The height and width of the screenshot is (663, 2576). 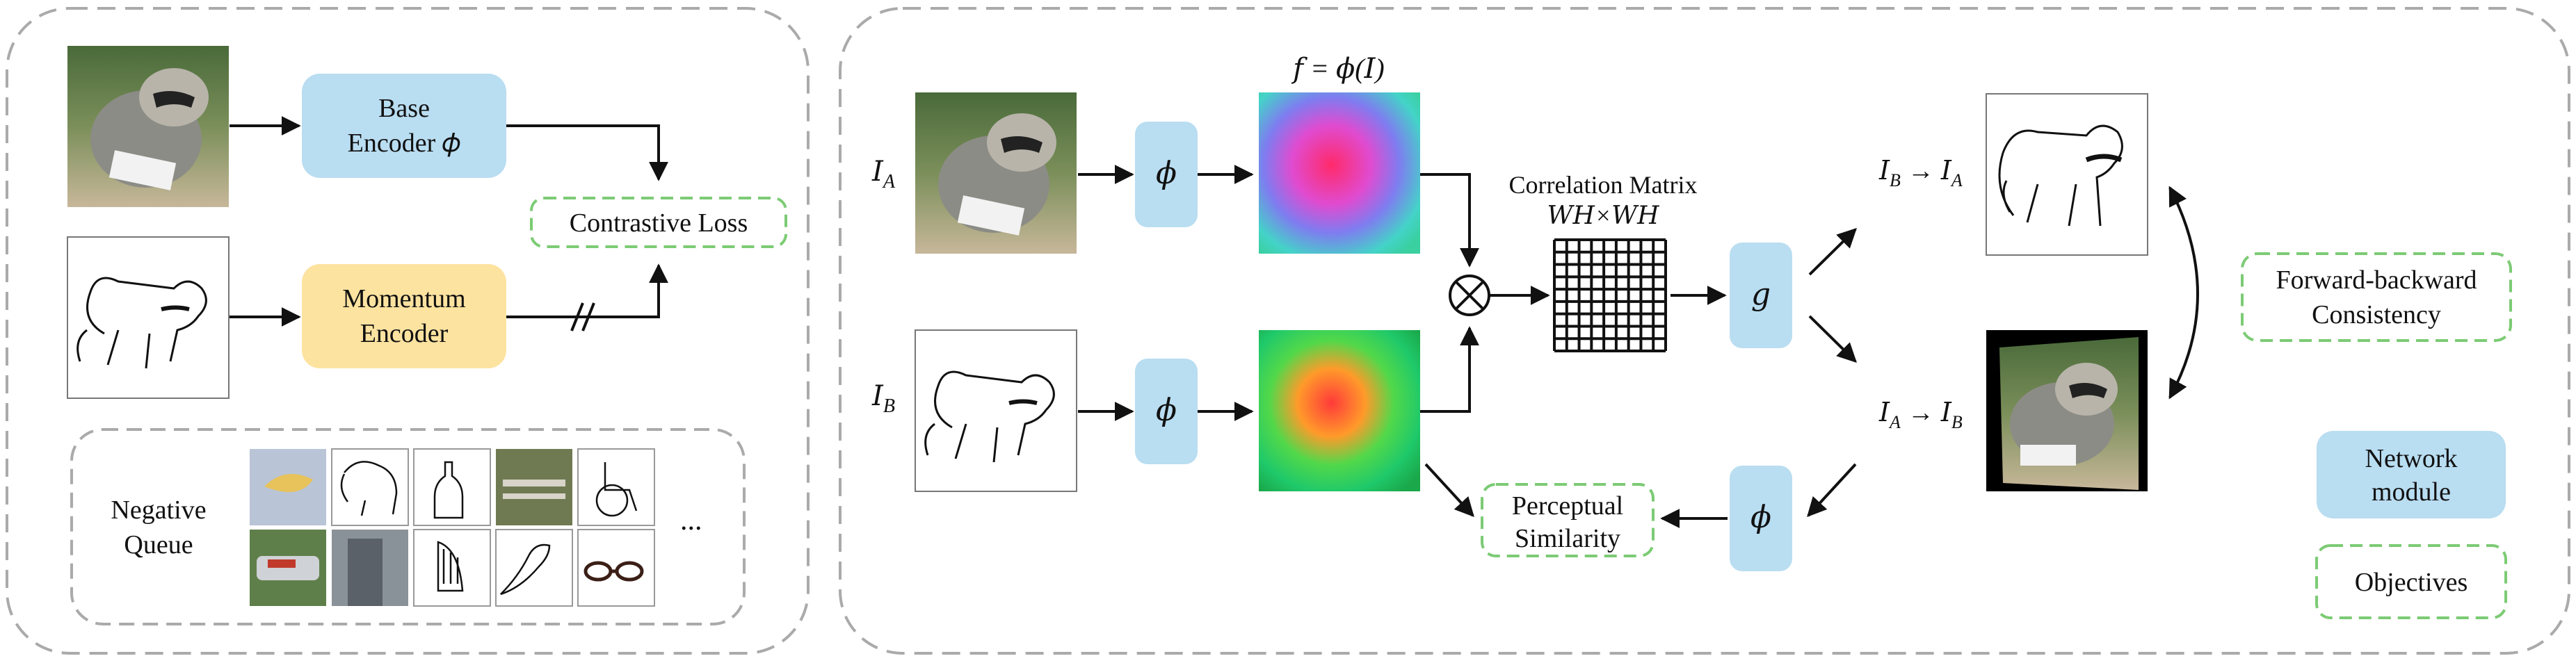 What do you see at coordinates (2067, 410) in the screenshot?
I see `warped-photo` at bounding box center [2067, 410].